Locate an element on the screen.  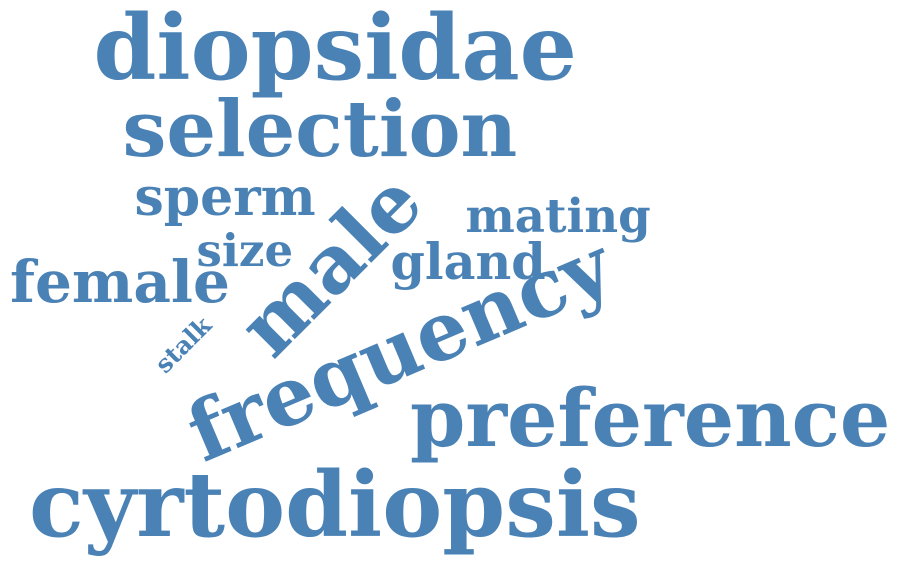
word-diopsidae: diopsidae is located at coordinates (335, 50).